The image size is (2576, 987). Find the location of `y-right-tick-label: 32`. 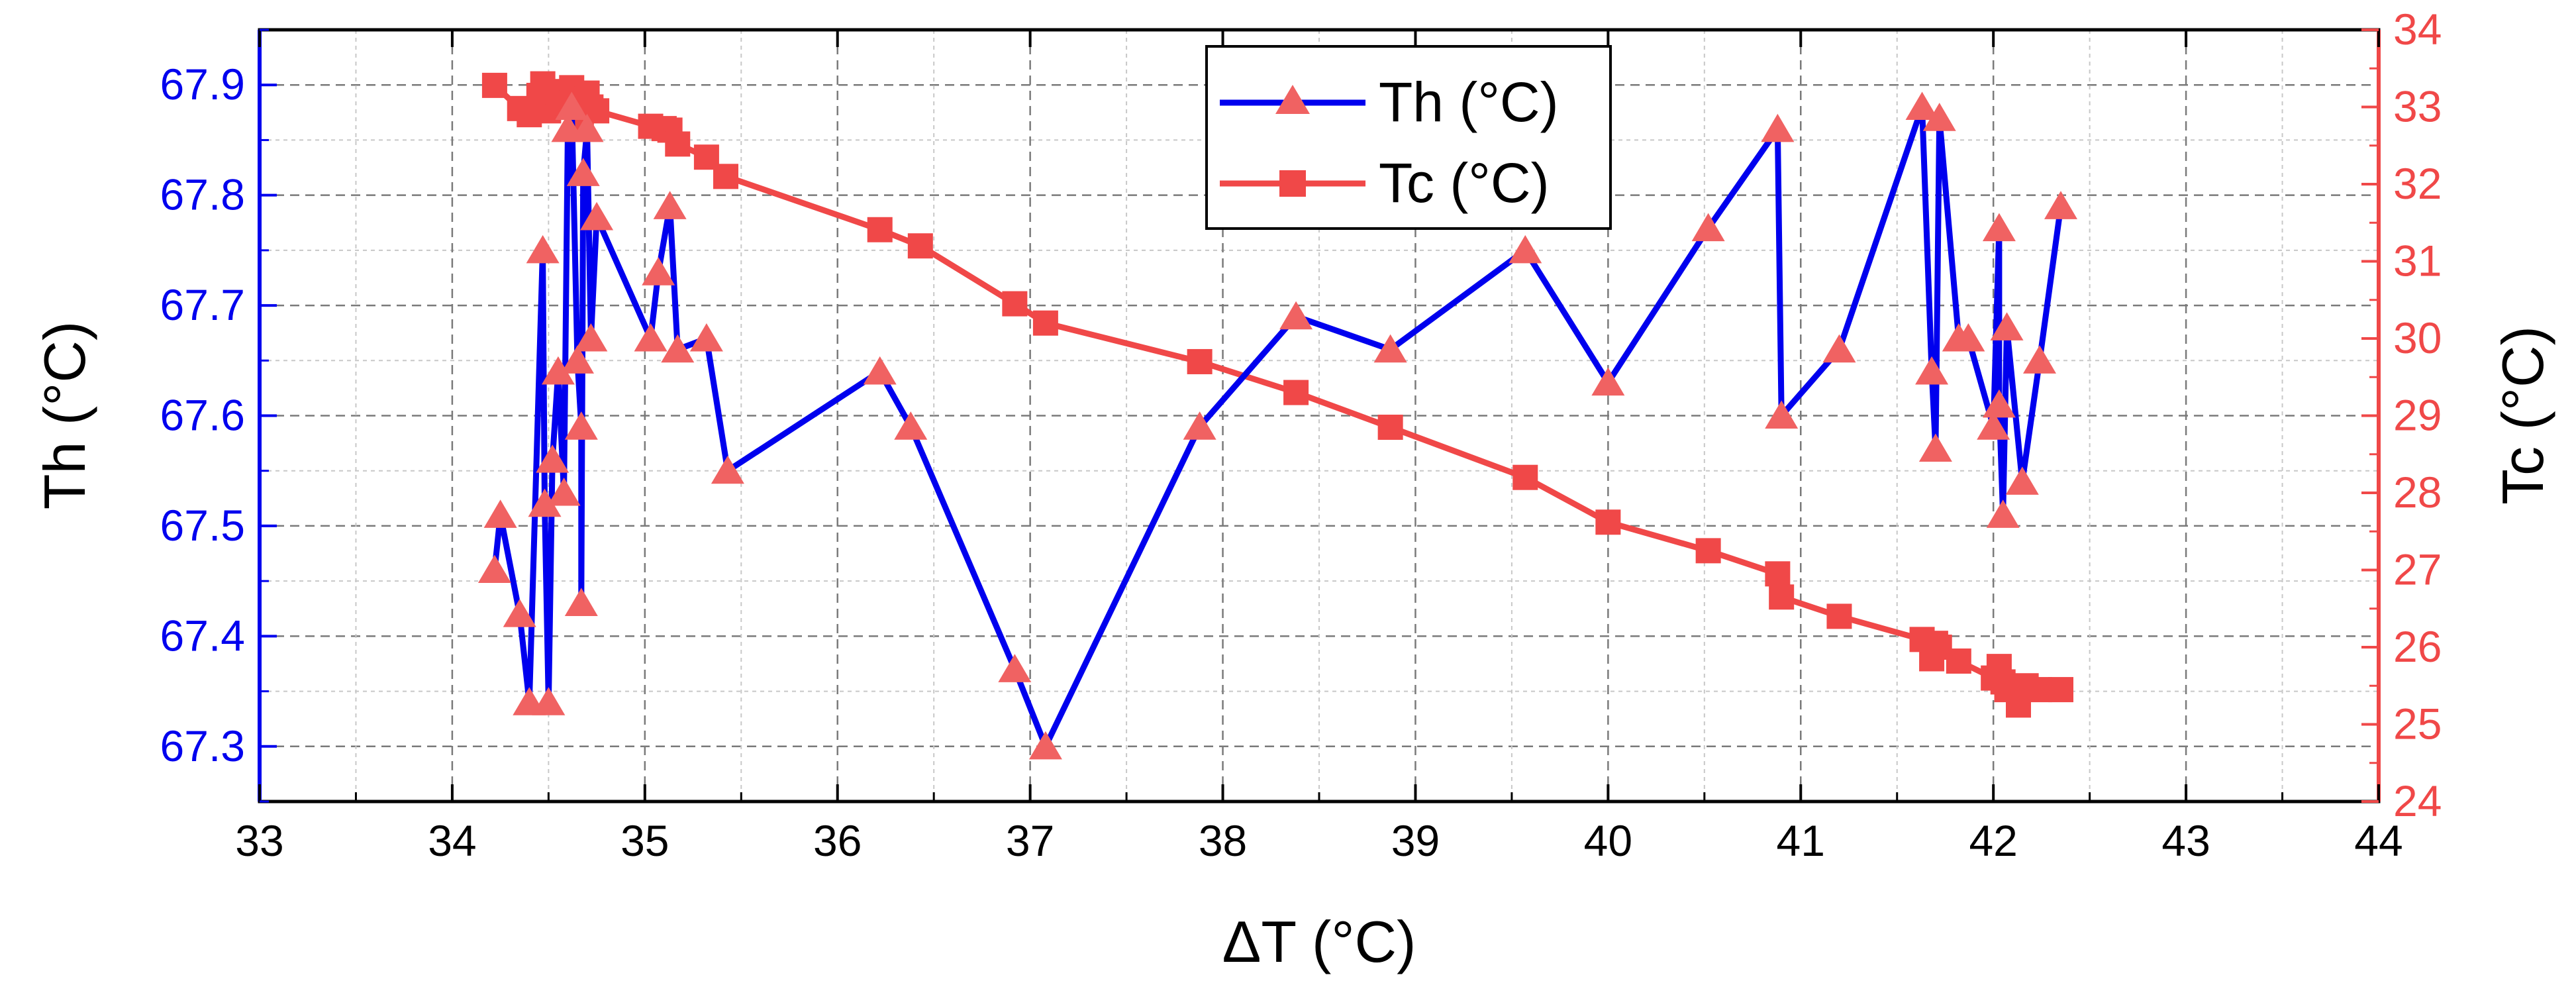

y-right-tick-label: 32 is located at coordinates (2417, 183).